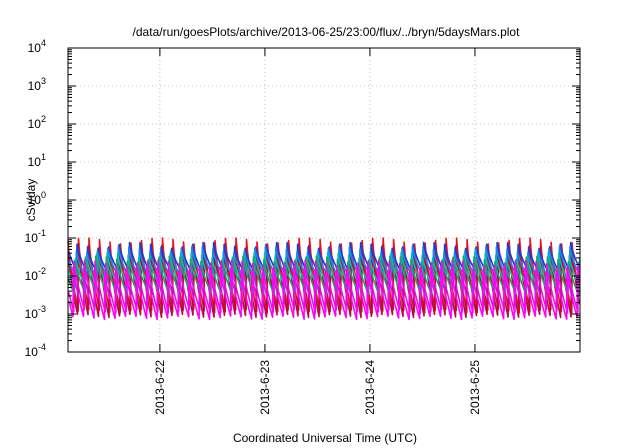 This screenshot has width=640, height=448. What do you see at coordinates (475, 387) in the screenshot?
I see `x-tick-label: 2013-6-25` at bounding box center [475, 387].